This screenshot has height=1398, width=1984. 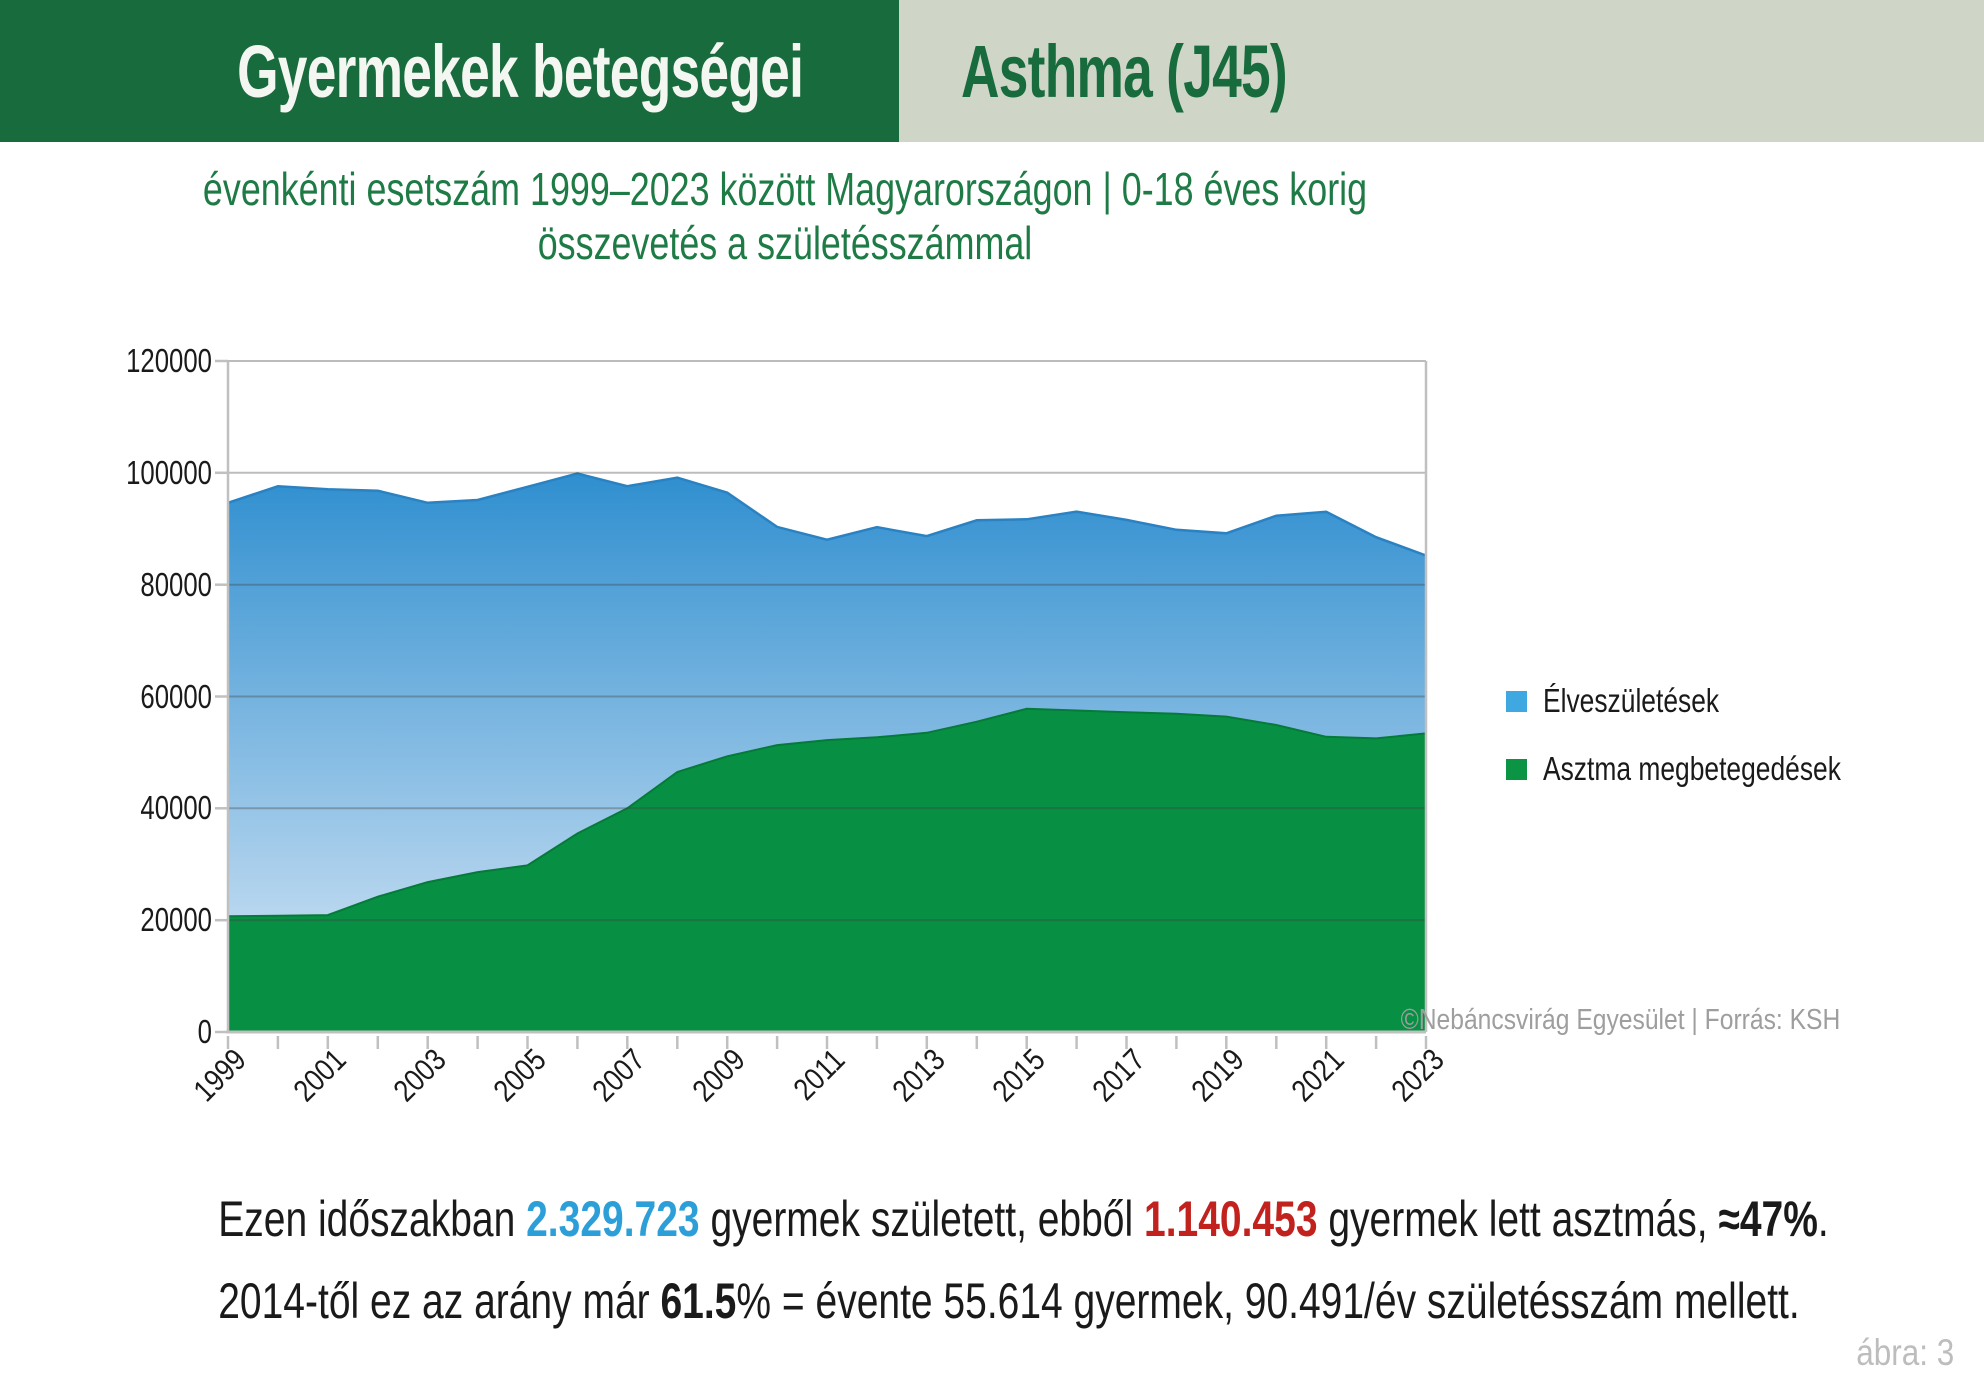 What do you see at coordinates (613, 1219) in the screenshot?
I see `summary-segment: 2.329.723` at bounding box center [613, 1219].